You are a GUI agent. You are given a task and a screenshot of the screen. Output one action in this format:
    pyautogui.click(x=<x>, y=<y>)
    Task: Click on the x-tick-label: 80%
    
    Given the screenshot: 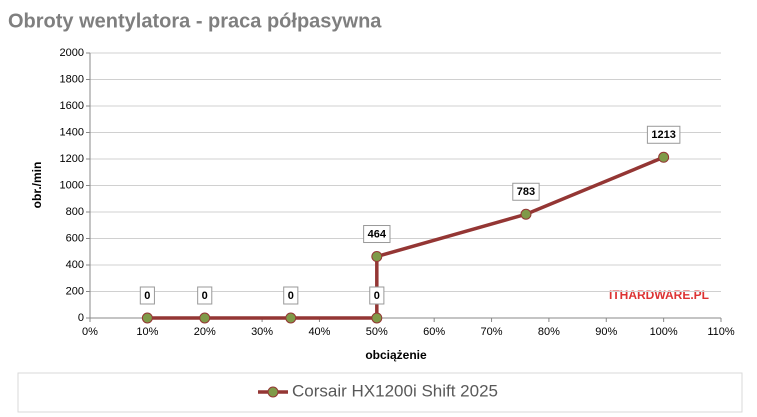 What is the action you would take?
    pyautogui.click(x=549, y=332)
    